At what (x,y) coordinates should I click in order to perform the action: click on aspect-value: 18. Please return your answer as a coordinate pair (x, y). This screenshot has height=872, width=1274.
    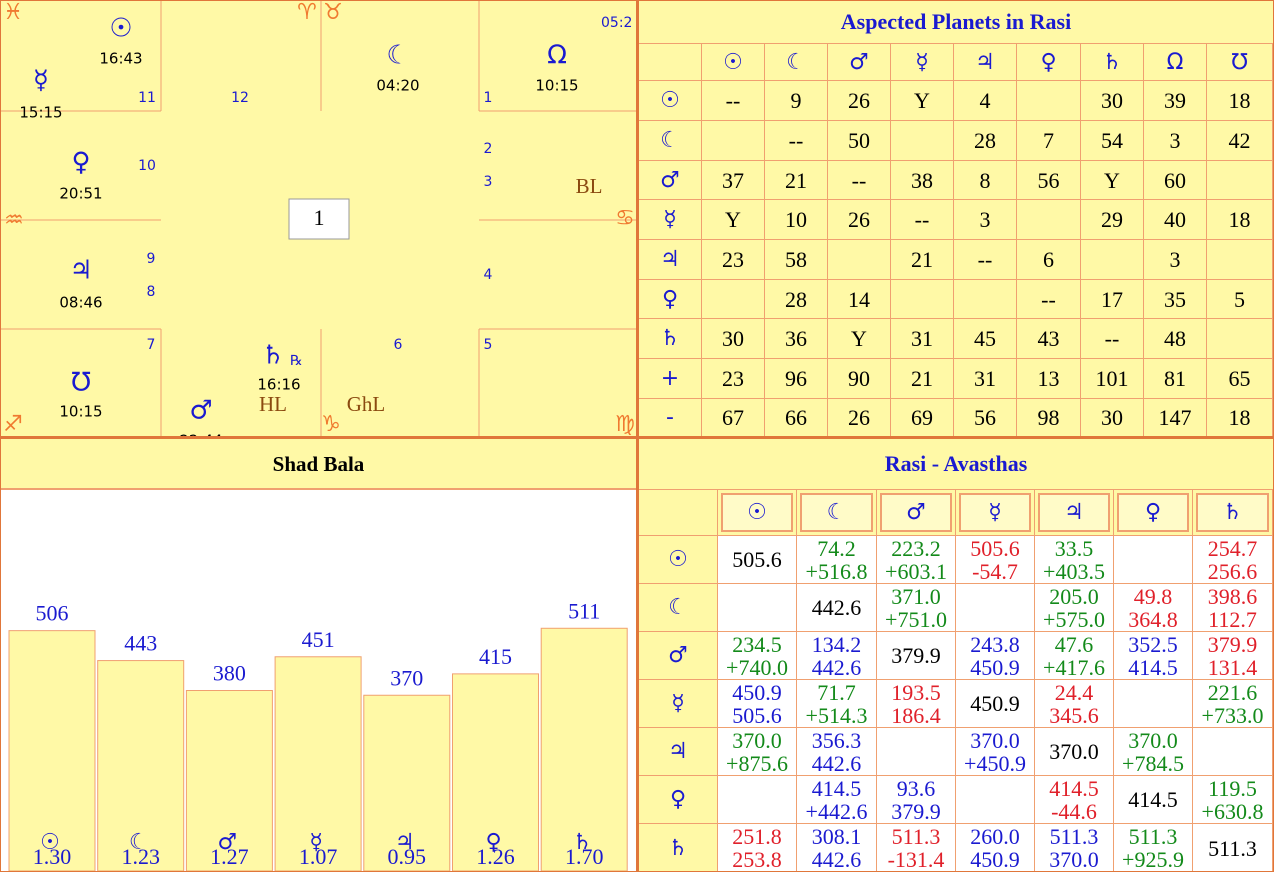
    Looking at the image, I should click on (1239, 417).